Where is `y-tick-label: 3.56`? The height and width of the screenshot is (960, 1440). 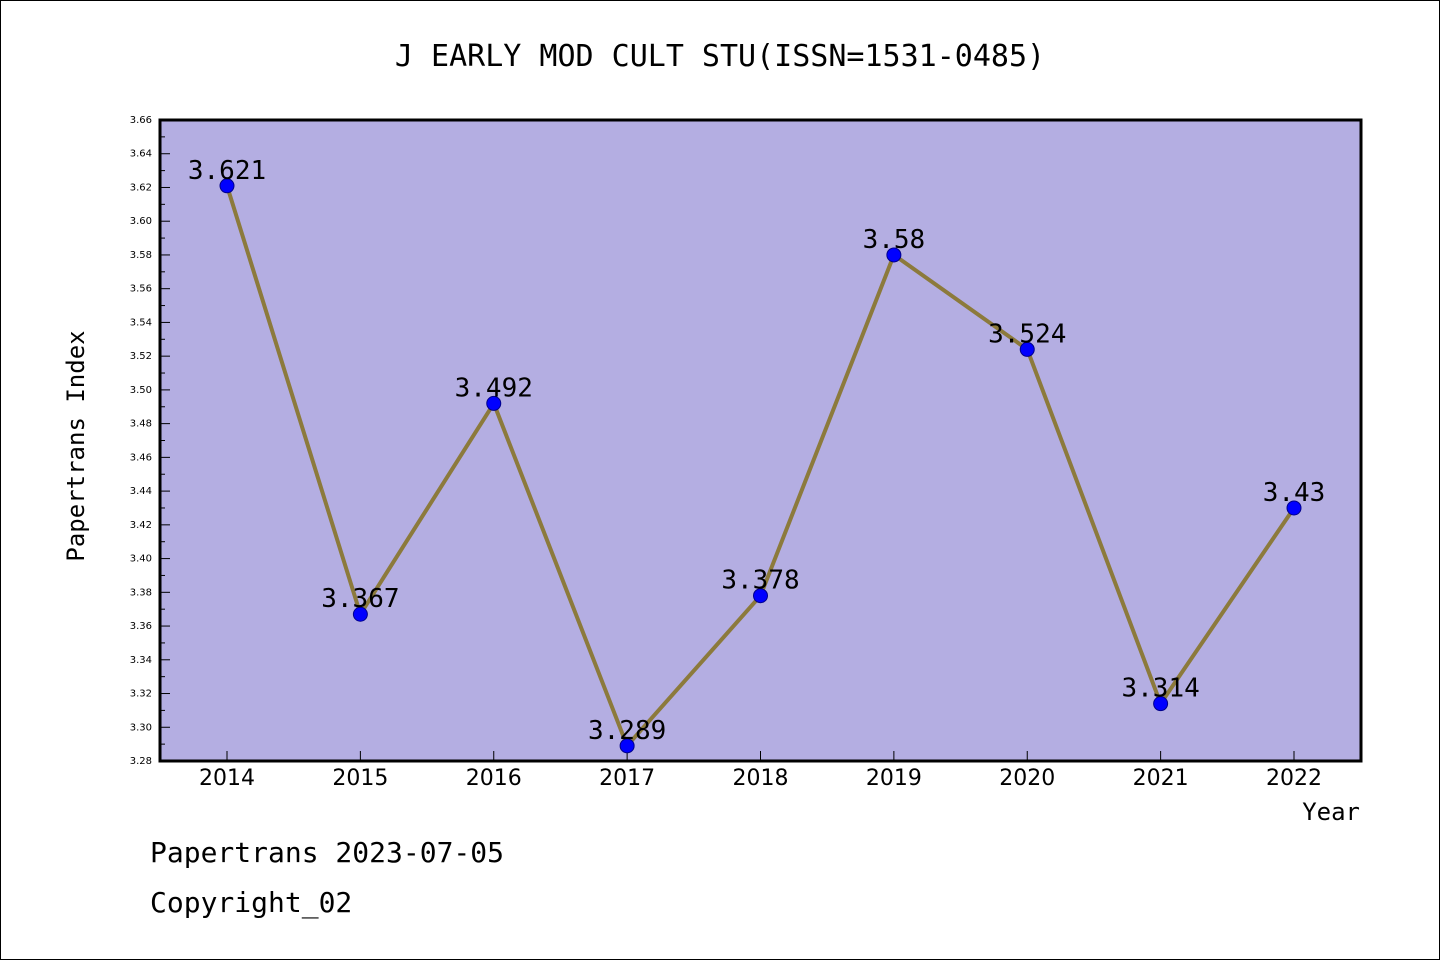
y-tick-label: 3.56 is located at coordinates (141, 289).